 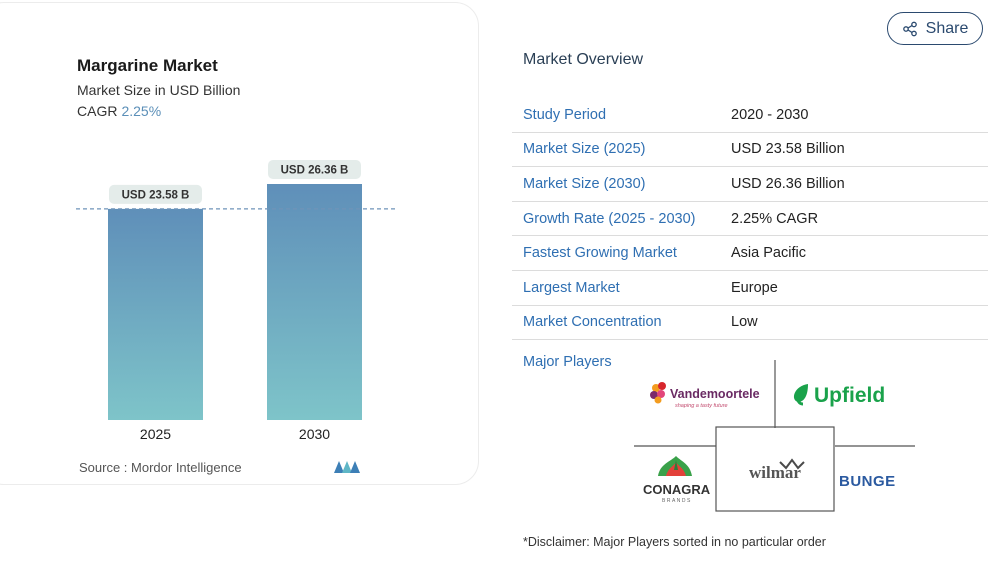 I want to click on row-key: Market Concentration, so click(x=592, y=322).